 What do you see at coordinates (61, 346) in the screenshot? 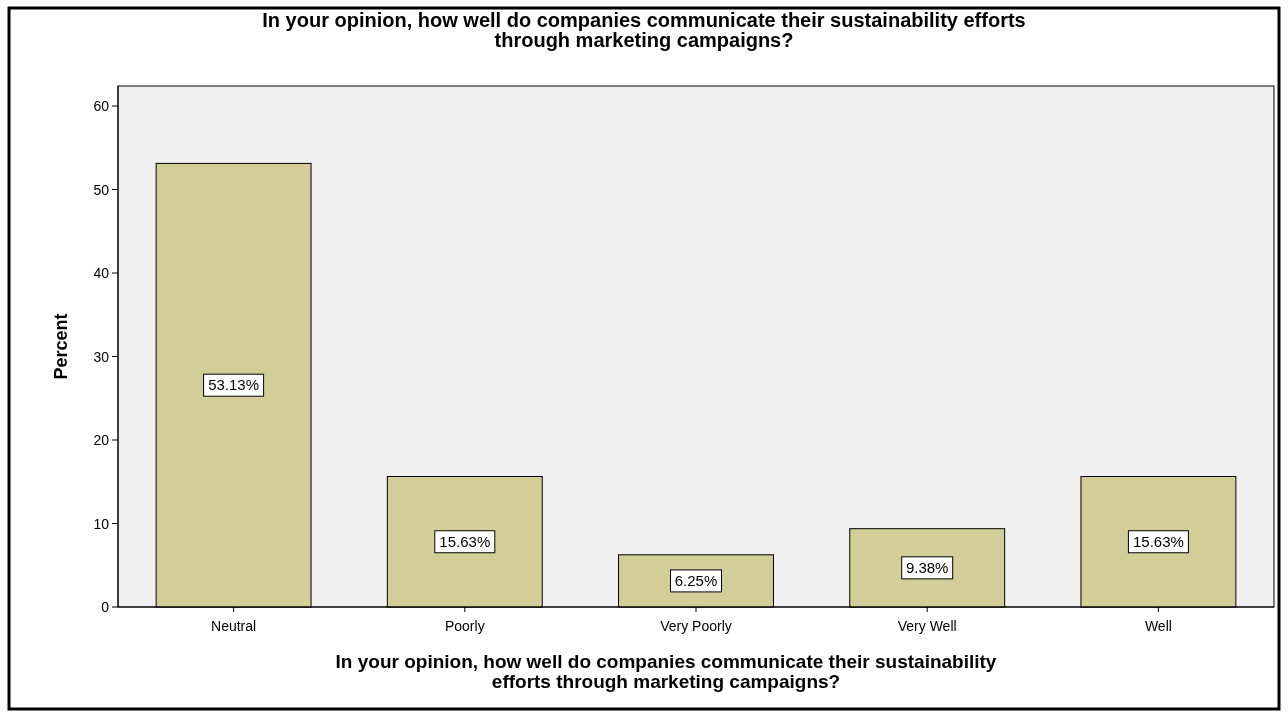
I see `y-axis-title: Percent` at bounding box center [61, 346].